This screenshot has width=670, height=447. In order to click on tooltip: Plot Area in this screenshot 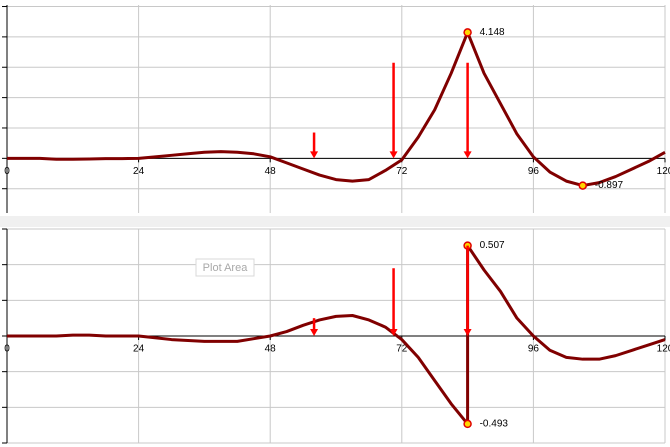, I will do `click(226, 268)`.